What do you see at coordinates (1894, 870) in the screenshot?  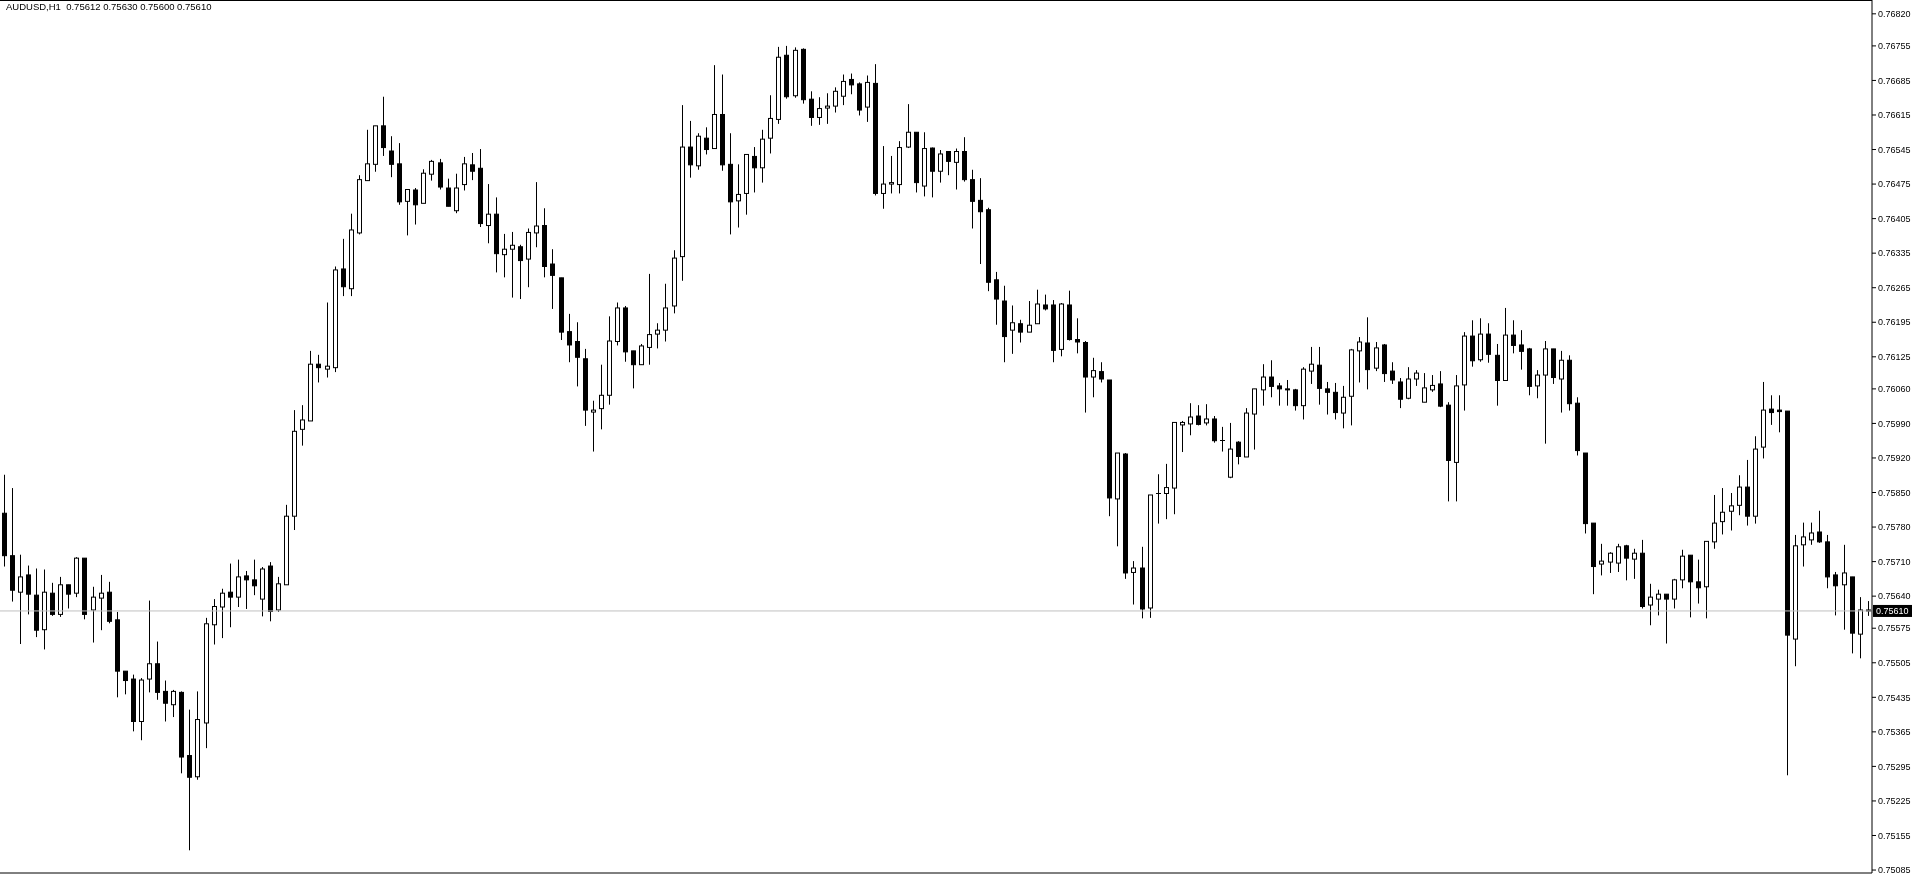 I see `y-tick-label: 0.75085` at bounding box center [1894, 870].